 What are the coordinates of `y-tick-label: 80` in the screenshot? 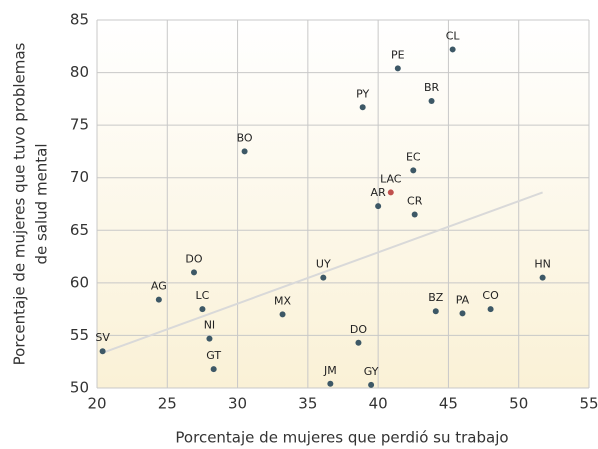 It's located at (79, 72).